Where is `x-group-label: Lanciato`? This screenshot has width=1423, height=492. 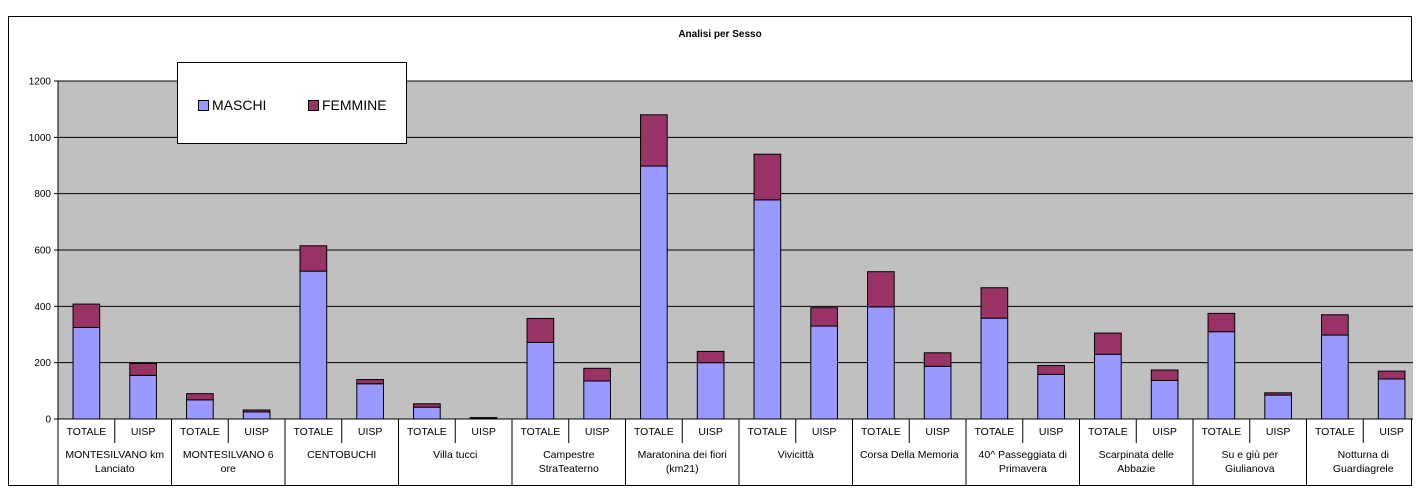 x-group-label: Lanciato is located at coordinates (115, 469).